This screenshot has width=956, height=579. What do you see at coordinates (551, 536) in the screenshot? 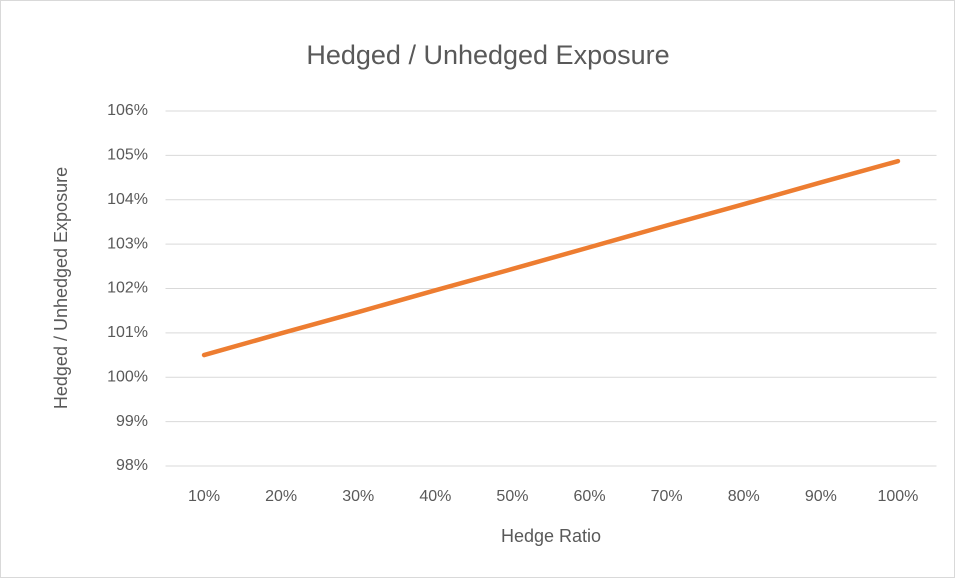
I see `x-axis-label: Hedge Ratio` at bounding box center [551, 536].